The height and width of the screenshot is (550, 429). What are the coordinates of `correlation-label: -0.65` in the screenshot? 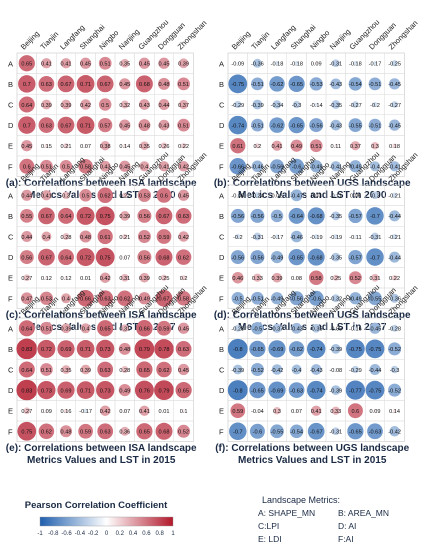 It's located at (296, 258).